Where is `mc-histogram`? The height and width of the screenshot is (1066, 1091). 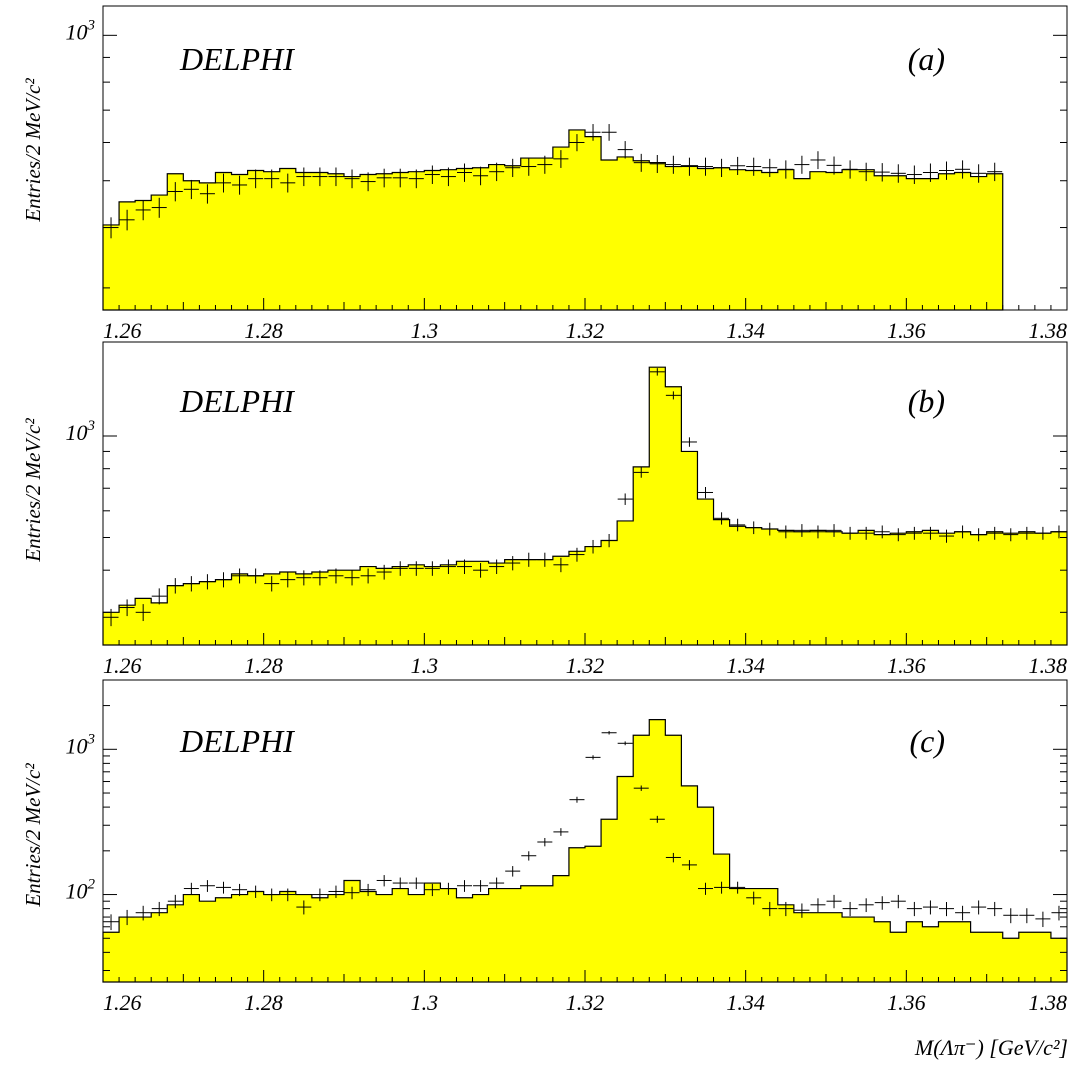
mc-histogram is located at coordinates (553, 220).